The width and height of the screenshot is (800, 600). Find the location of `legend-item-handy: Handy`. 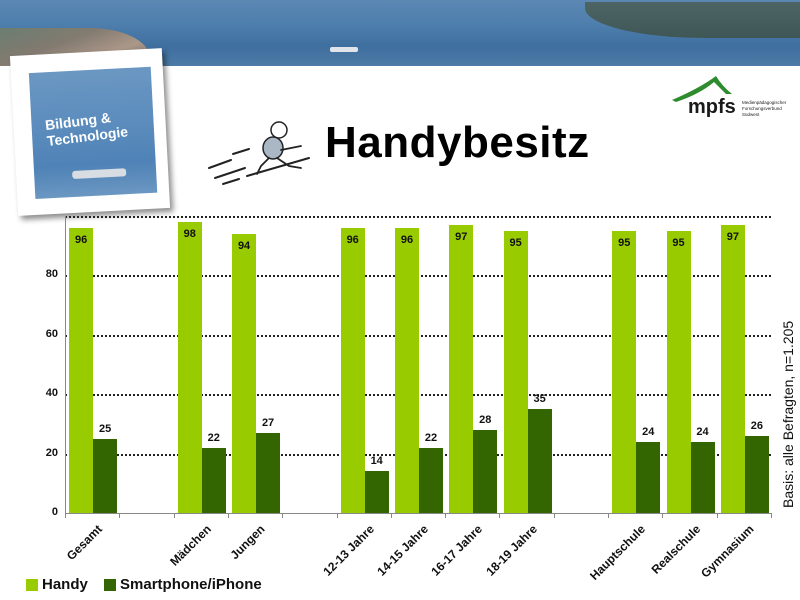

legend-item-handy: Handy is located at coordinates (57, 584).